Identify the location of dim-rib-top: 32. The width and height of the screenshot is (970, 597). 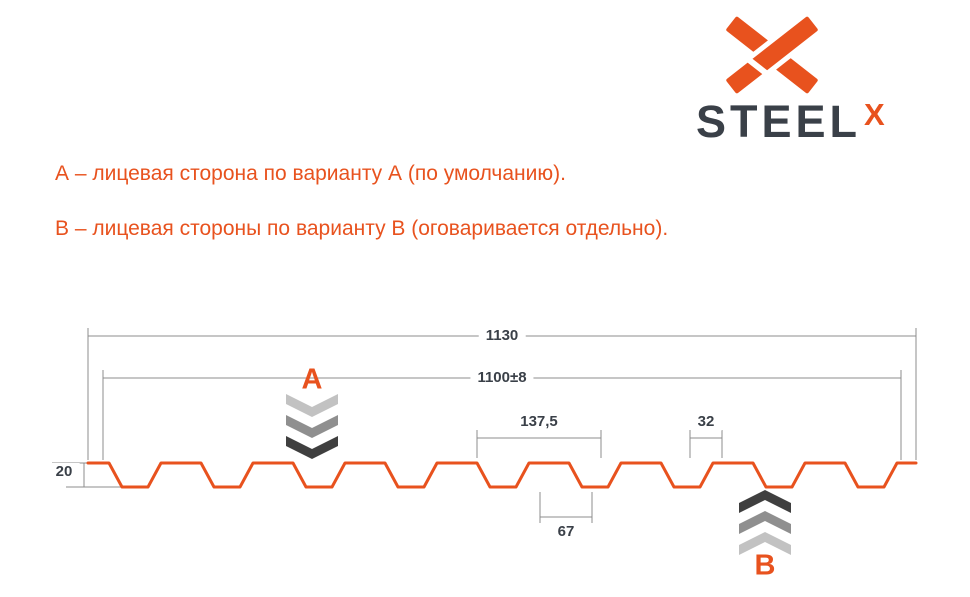
(706, 422).